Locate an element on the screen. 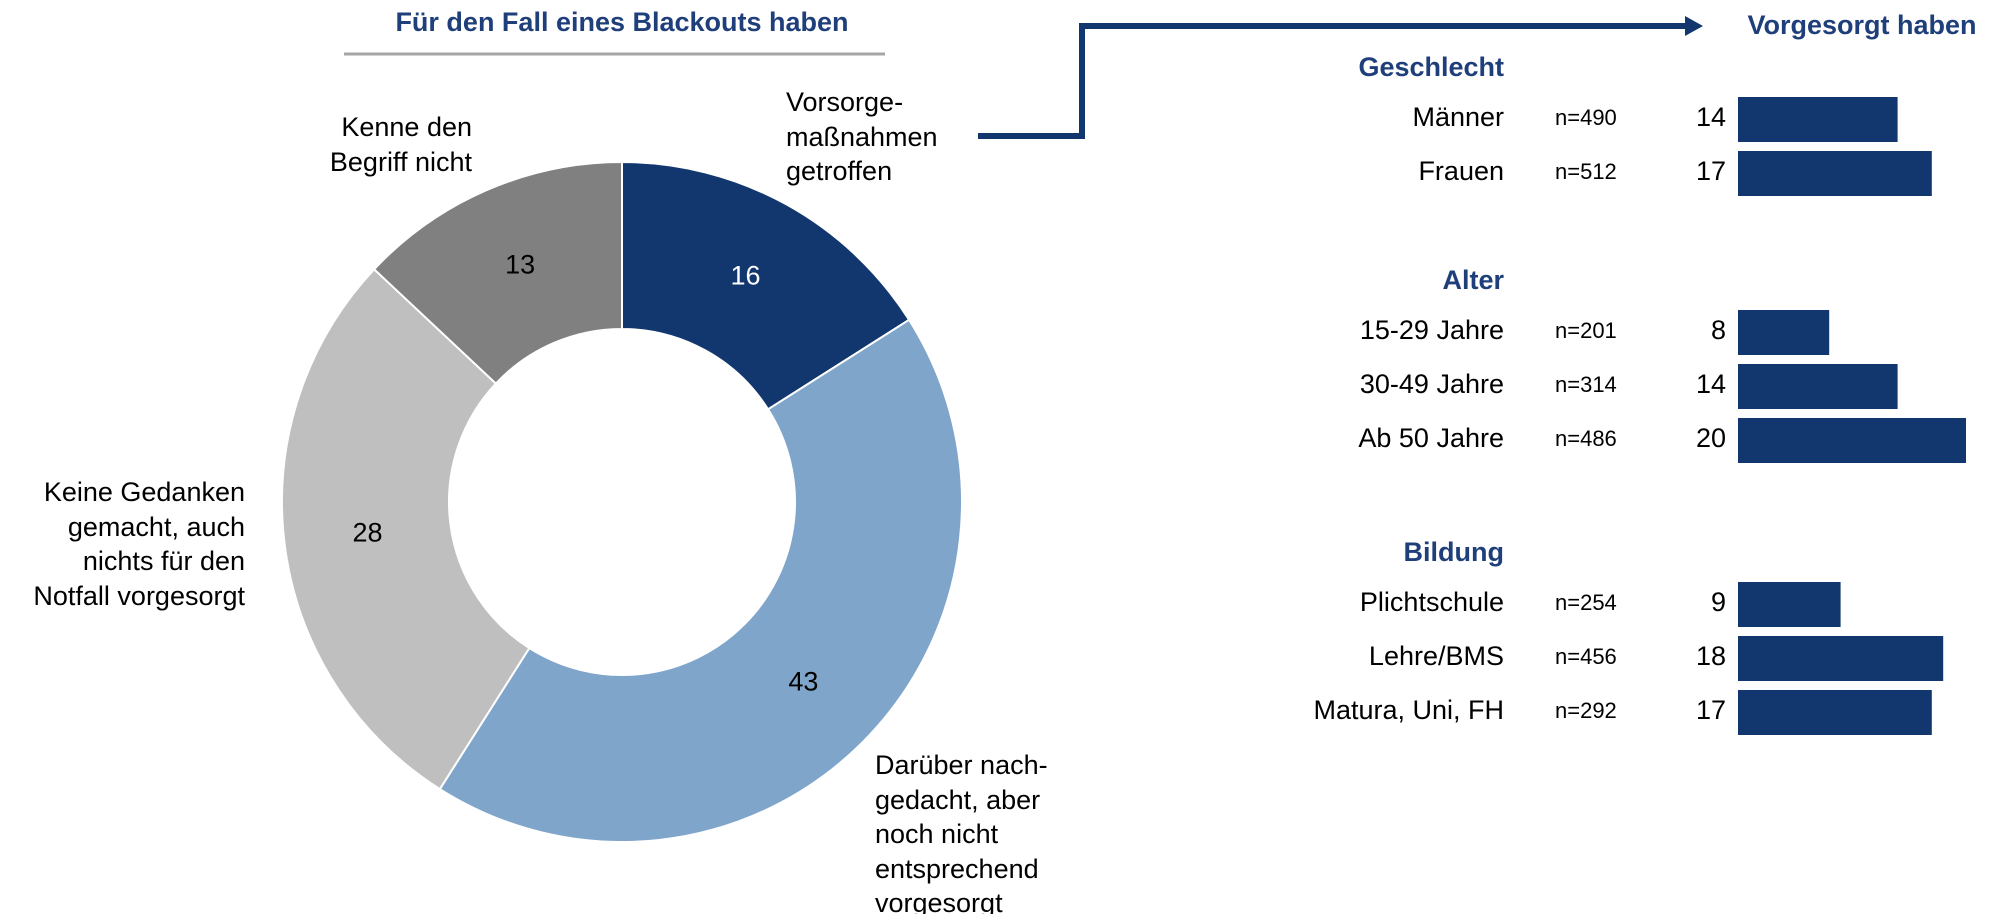 This screenshot has height=914, width=2002. sample-size: n=292 is located at coordinates (1586, 710).